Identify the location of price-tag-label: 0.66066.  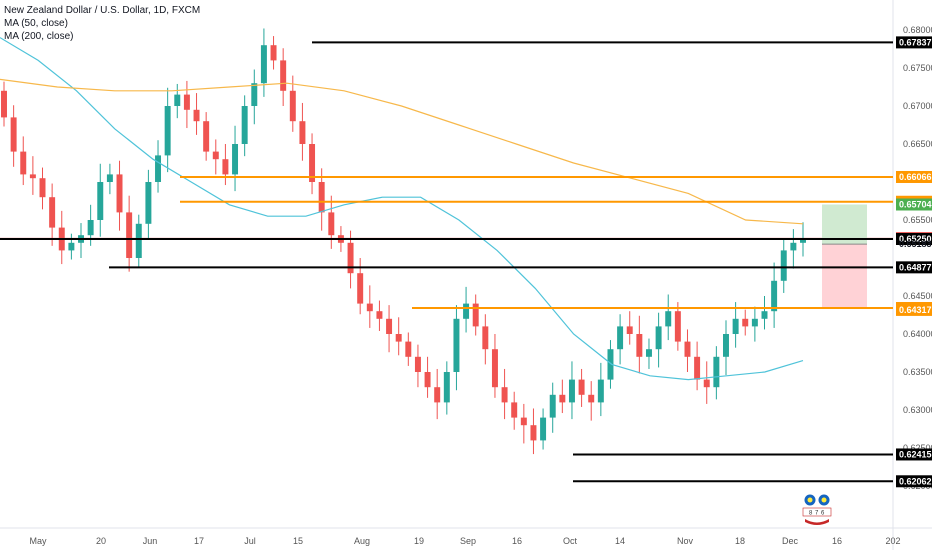
(915, 177).